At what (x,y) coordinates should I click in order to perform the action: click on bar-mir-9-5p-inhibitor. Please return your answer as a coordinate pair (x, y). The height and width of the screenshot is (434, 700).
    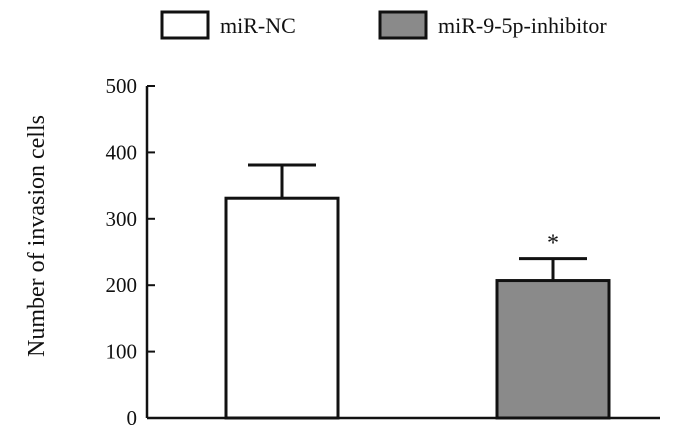
    Looking at the image, I should click on (553, 349).